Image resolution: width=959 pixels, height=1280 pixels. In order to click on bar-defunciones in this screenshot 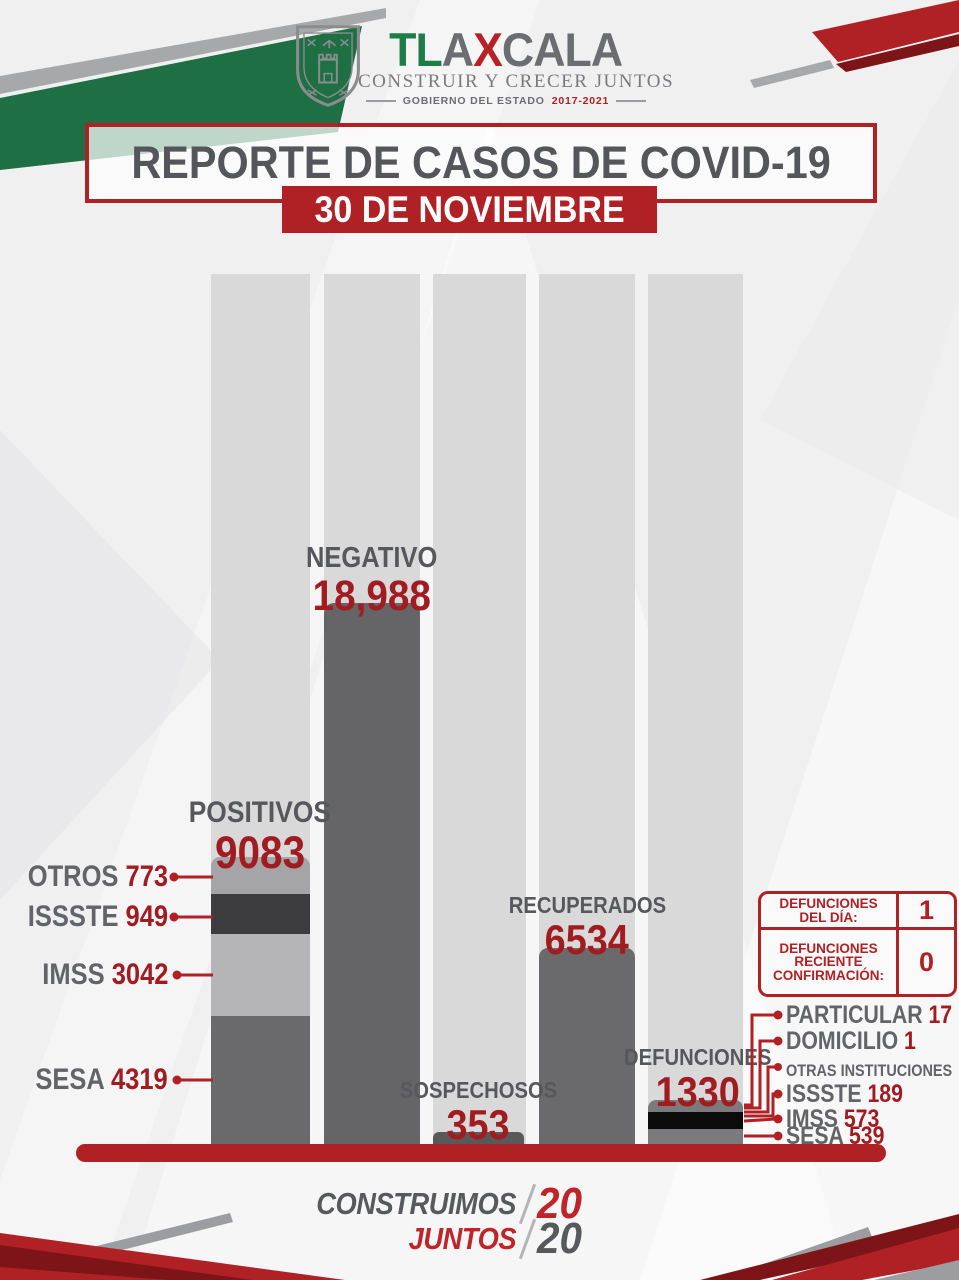, I will do `click(695, 1122)`.